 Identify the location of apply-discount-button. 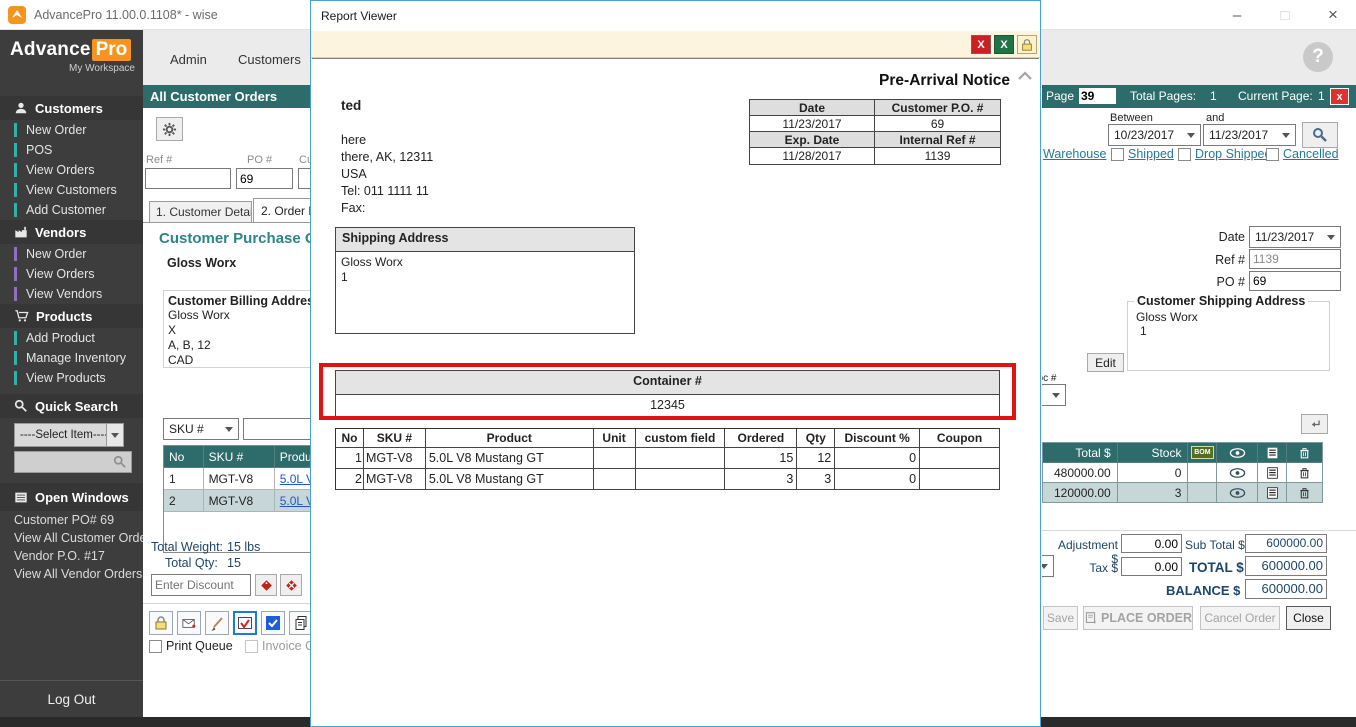
(266, 585).